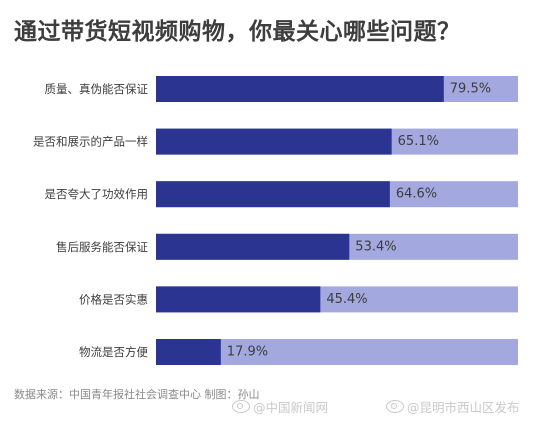 The height and width of the screenshot is (423, 540). What do you see at coordinates (470, 89) in the screenshot?
I see `value-label: 79.5%` at bounding box center [470, 89].